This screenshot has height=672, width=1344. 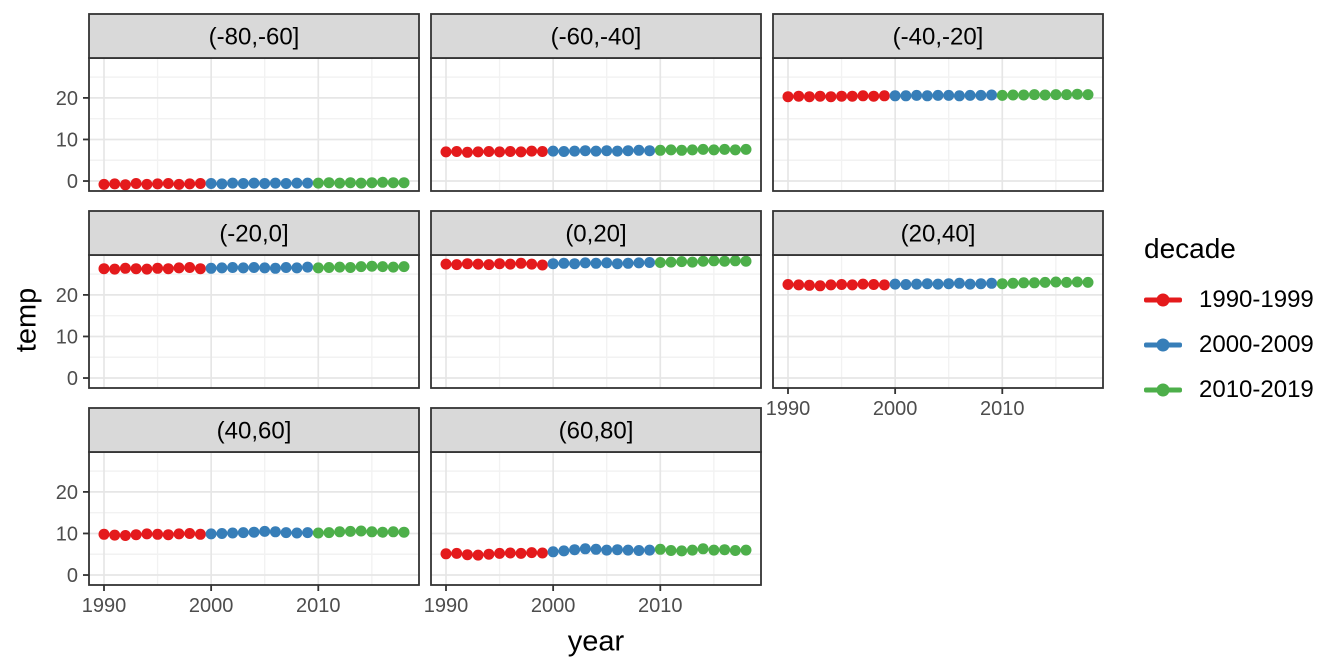 What do you see at coordinates (1002, 409) in the screenshot?
I see `x-tick-label: 2010` at bounding box center [1002, 409].